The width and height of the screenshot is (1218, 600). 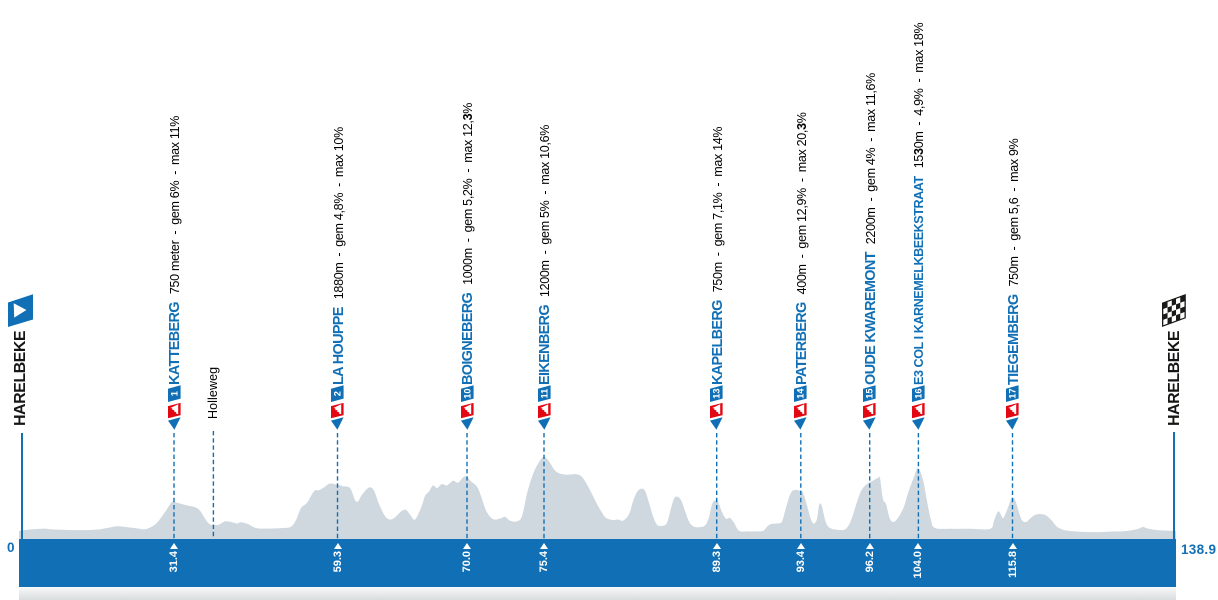 I want to click on svg-text: 16, so click(x=918, y=394).